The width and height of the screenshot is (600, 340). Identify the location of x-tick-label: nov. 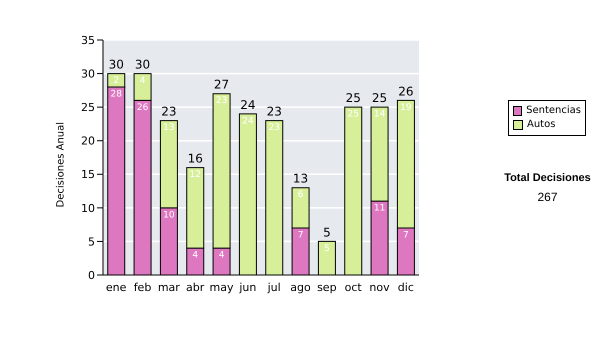
(379, 287).